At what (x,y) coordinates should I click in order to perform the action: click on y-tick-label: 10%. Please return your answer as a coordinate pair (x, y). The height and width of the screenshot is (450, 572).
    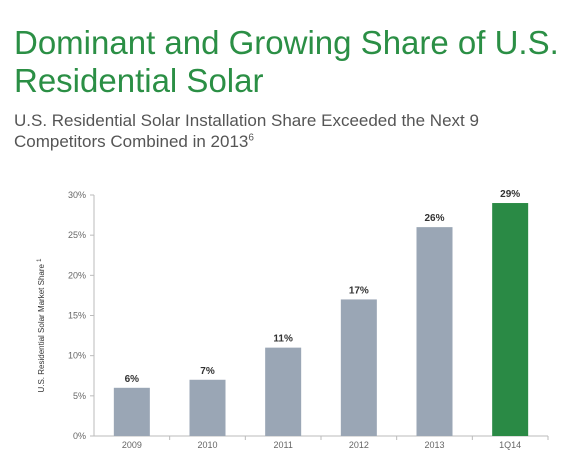
    Looking at the image, I should click on (77, 356).